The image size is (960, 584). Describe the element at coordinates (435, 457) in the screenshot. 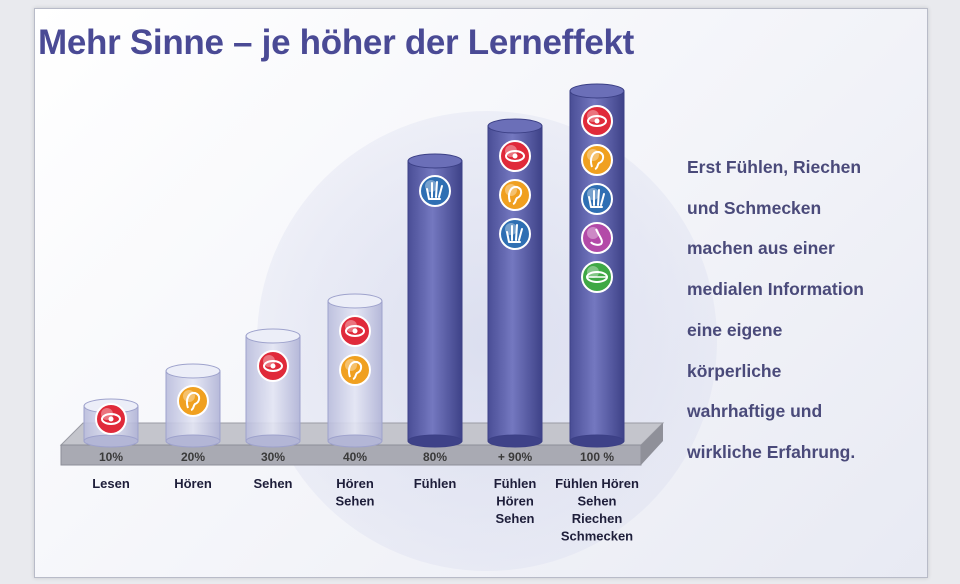

I see `value-label: 80%` at that location.